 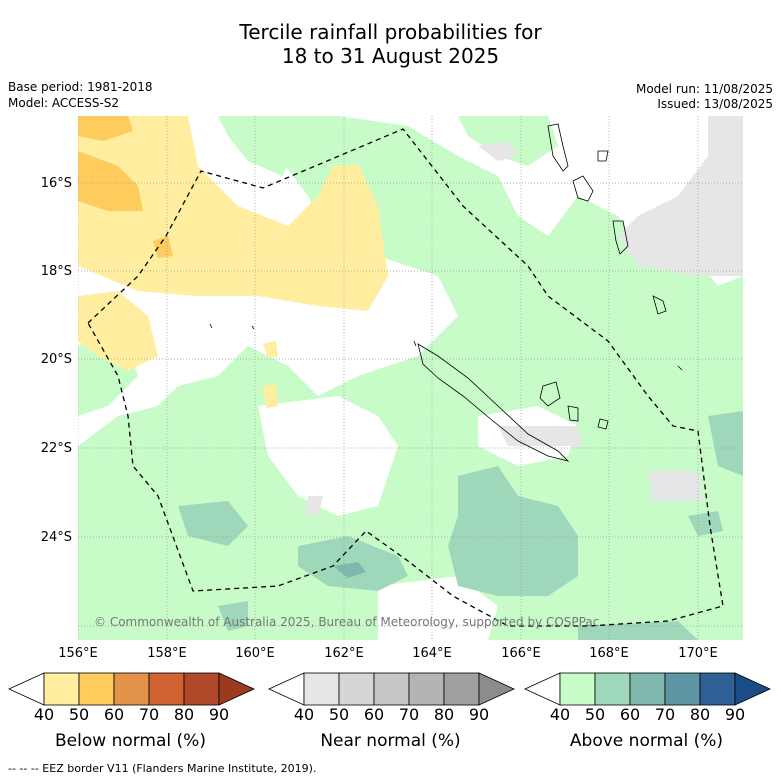 I want to click on colorbar-above, so click(x=647, y=689).